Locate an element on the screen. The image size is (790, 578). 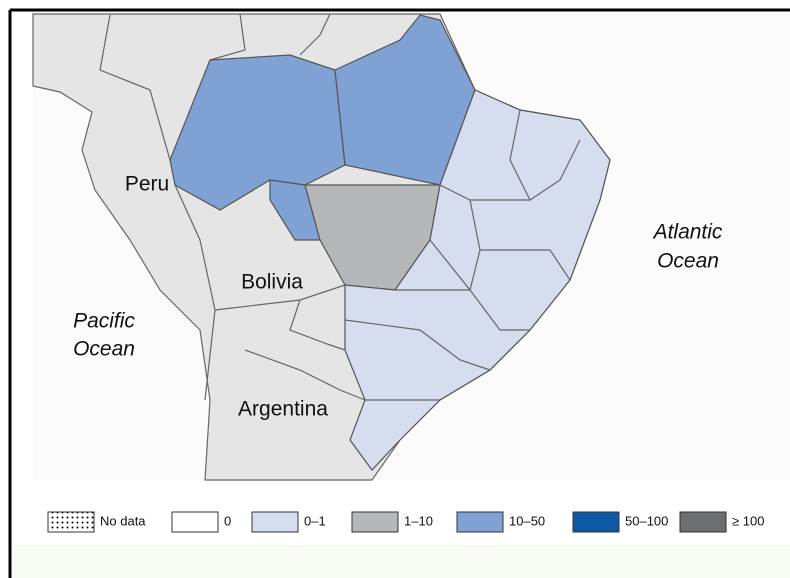
legend-label: ≥ 100 is located at coordinates (748, 520).